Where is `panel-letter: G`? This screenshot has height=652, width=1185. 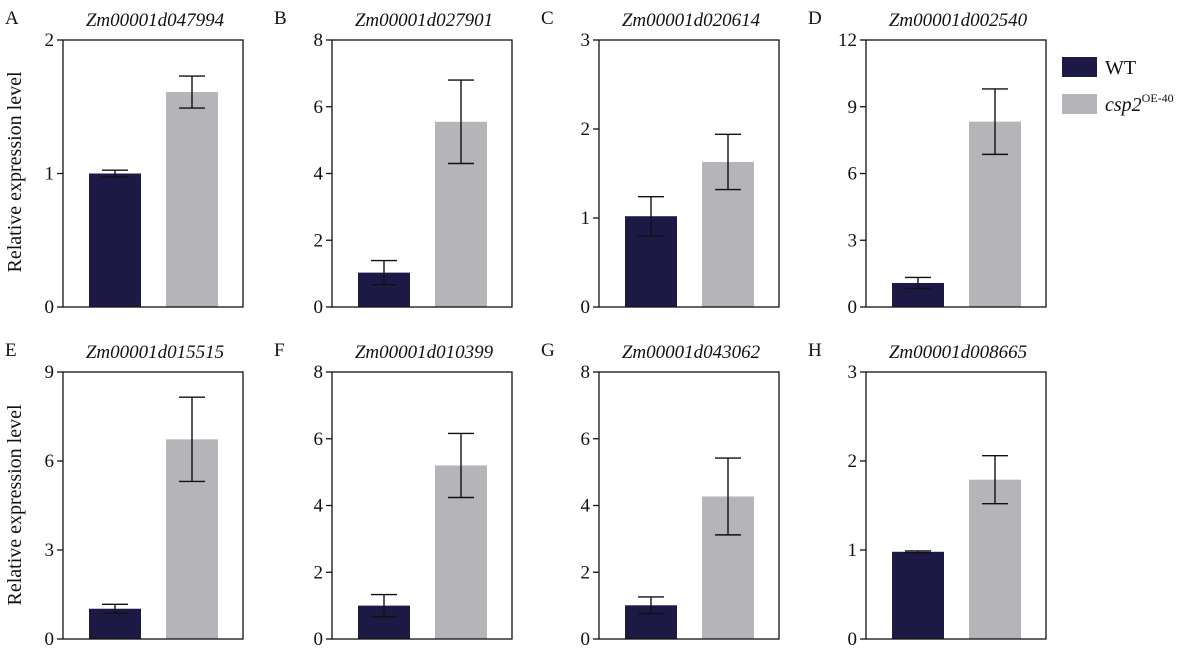 panel-letter: G is located at coordinates (548, 350).